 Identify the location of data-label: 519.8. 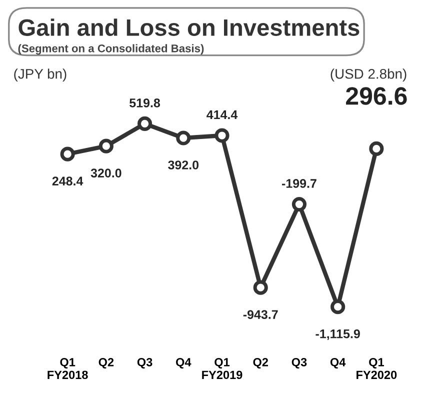
(145, 103).